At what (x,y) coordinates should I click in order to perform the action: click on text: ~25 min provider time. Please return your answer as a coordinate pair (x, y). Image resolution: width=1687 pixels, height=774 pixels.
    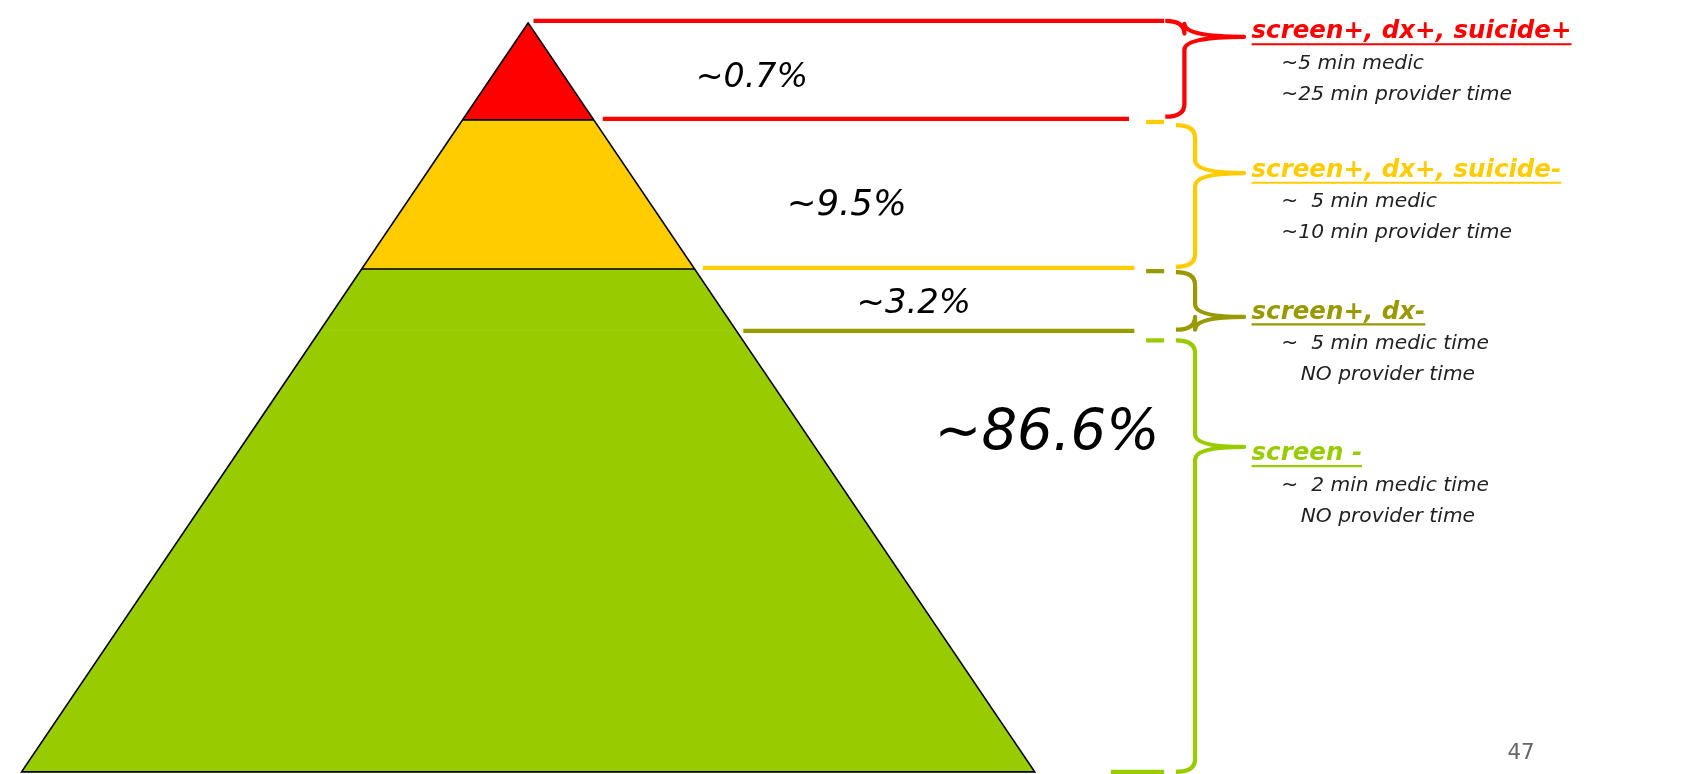
    Looking at the image, I should click on (1396, 92).